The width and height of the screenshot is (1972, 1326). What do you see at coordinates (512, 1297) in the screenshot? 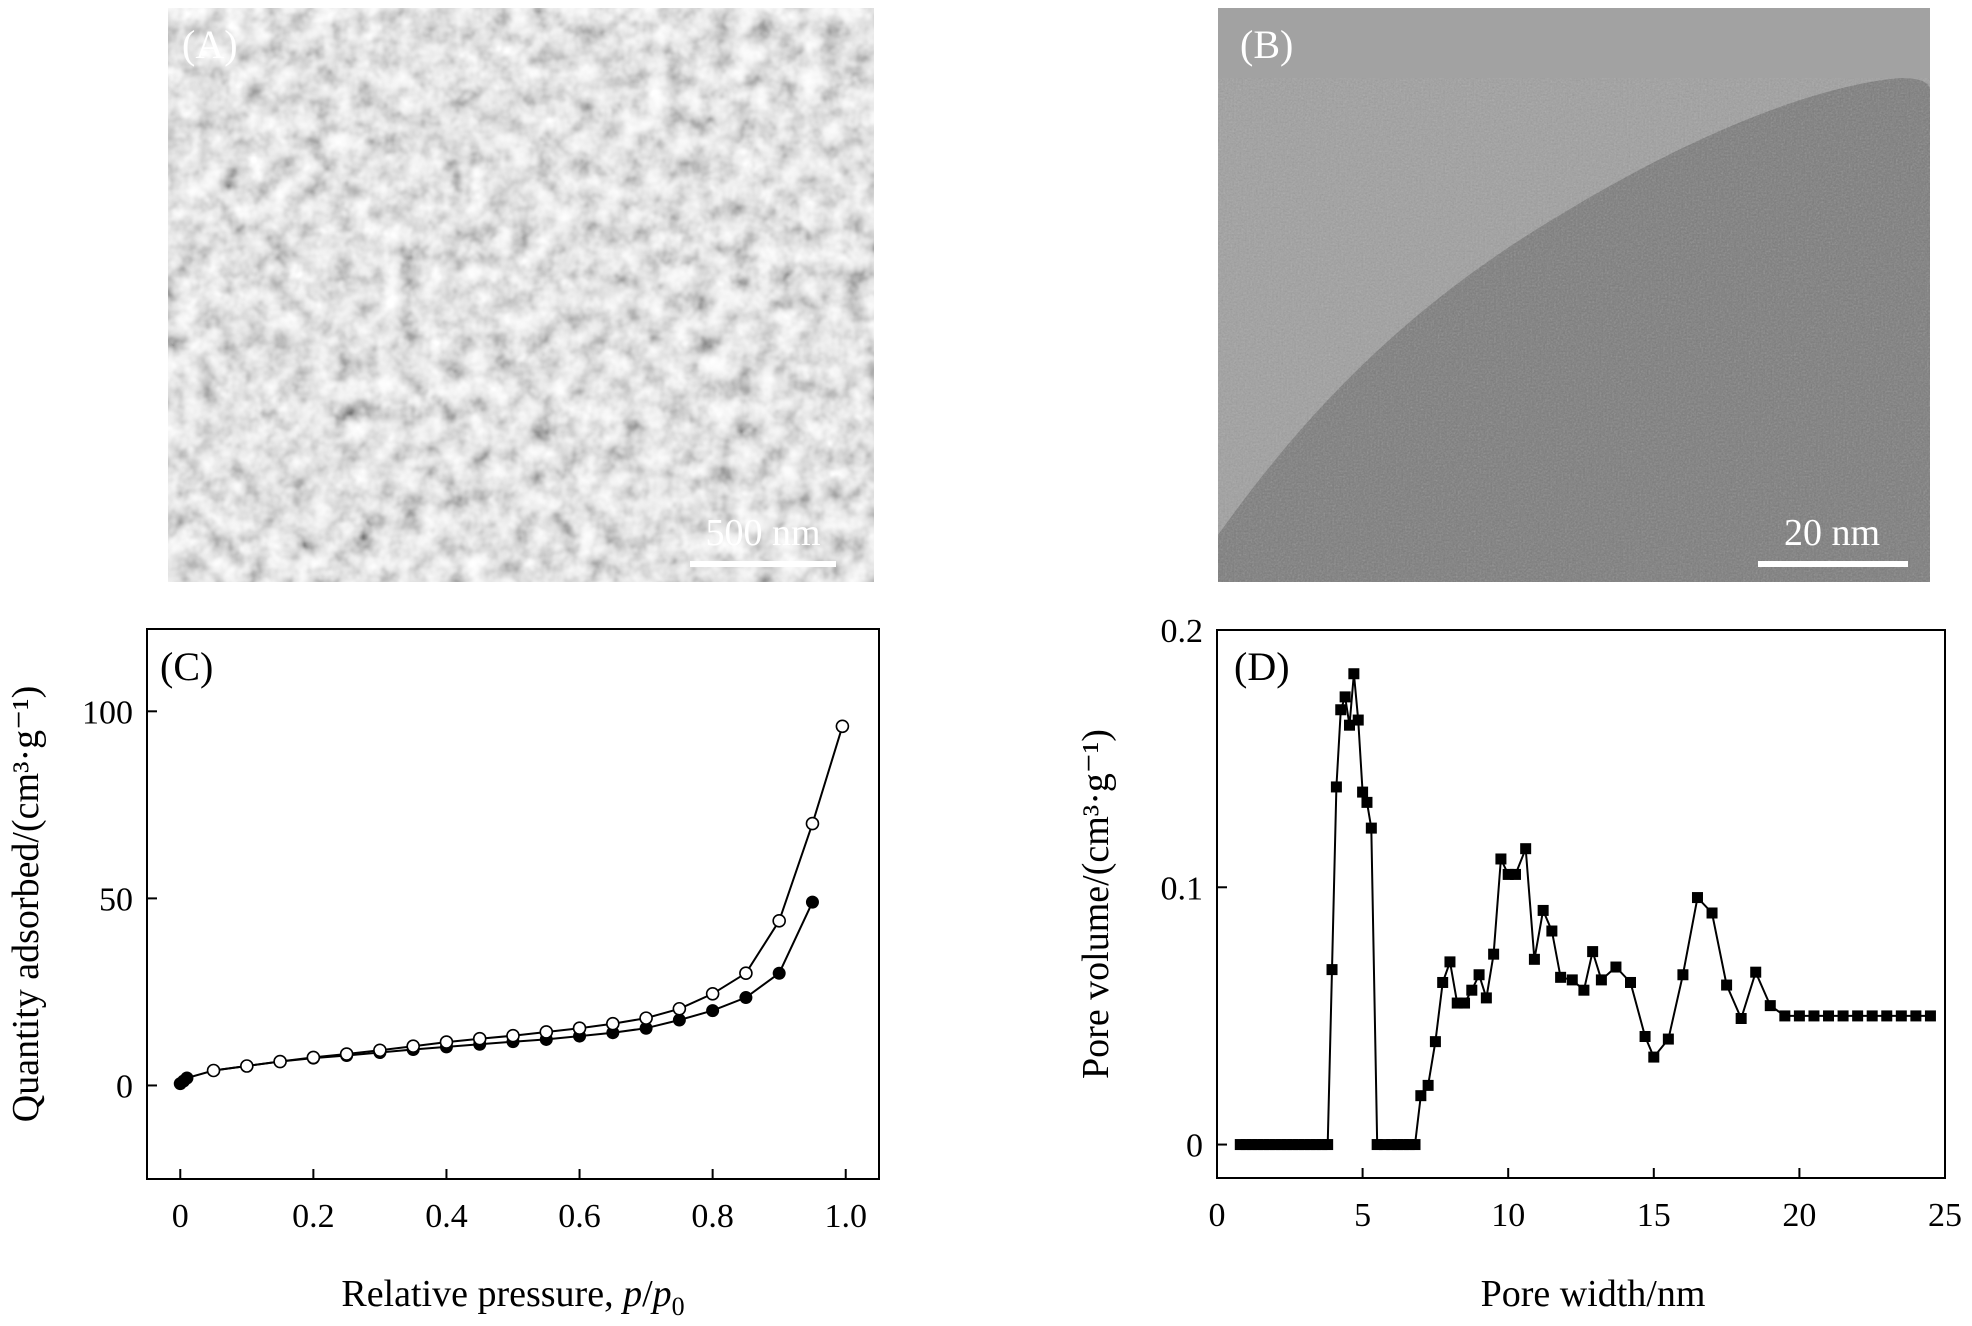
I see `chart-c-xlabel: Relative pressure, p/p0` at bounding box center [512, 1297].